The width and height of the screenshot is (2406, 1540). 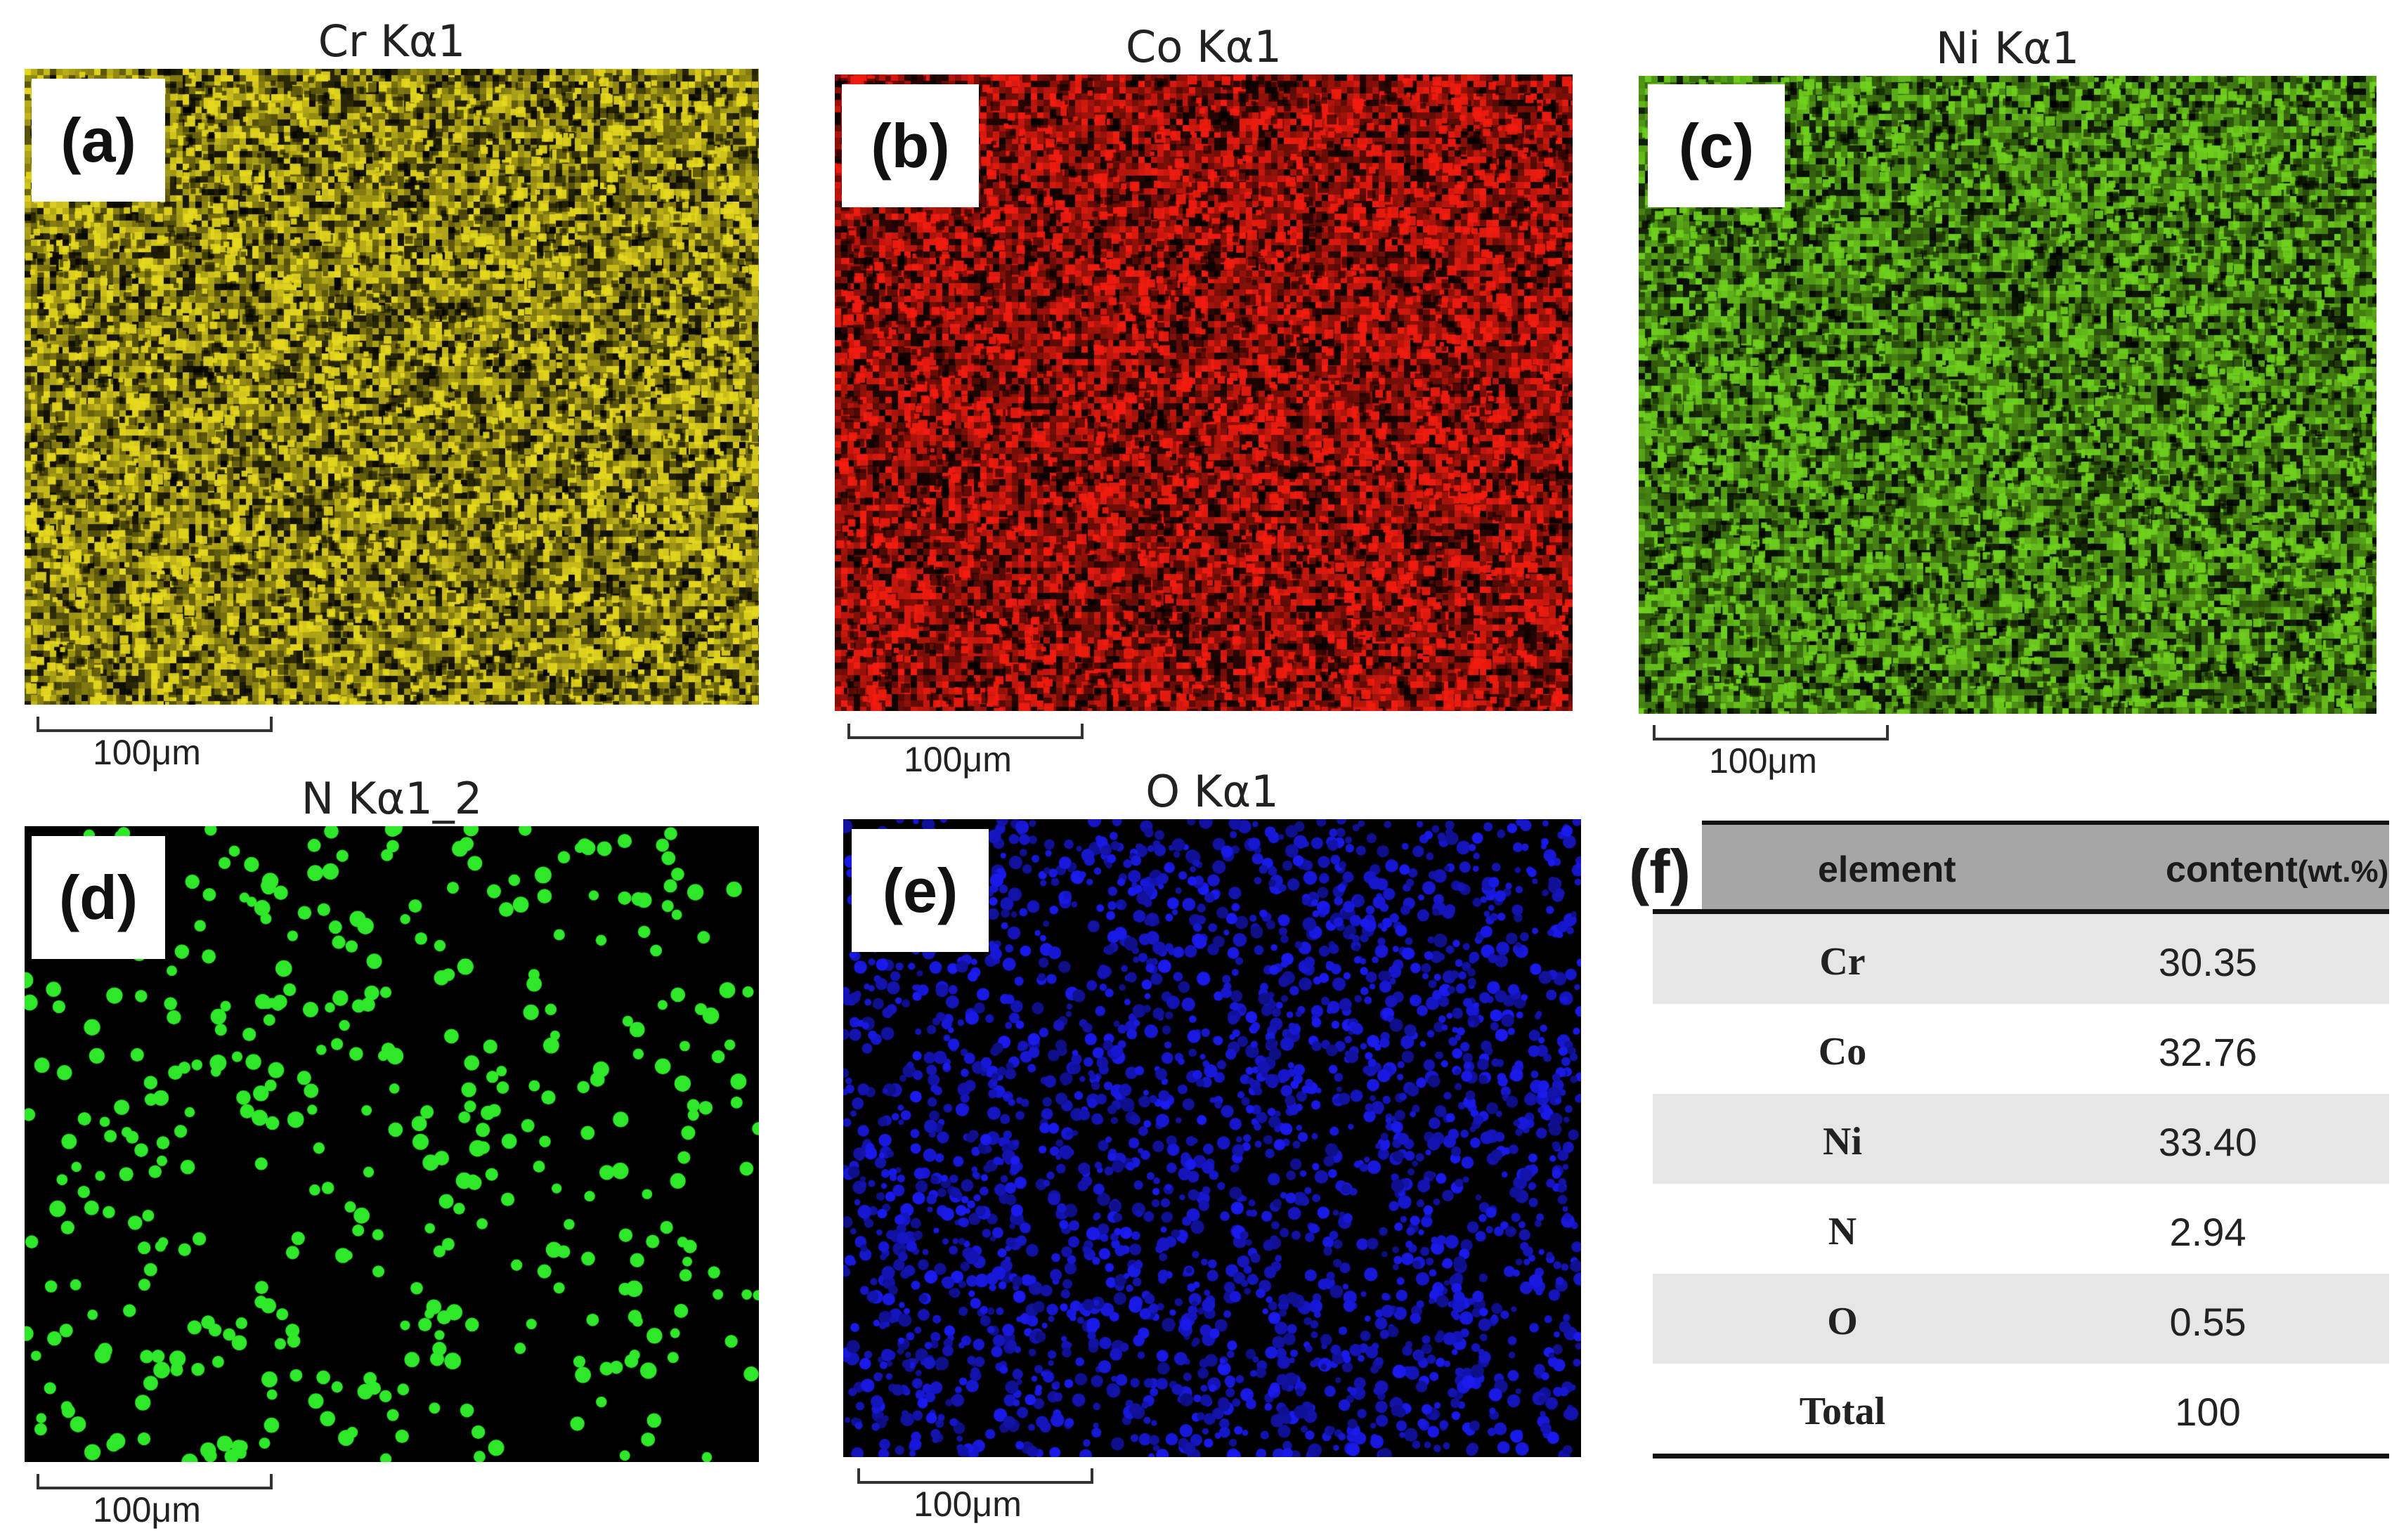 I want to click on table-header: element content(wt.%), so click(x=2046, y=867).